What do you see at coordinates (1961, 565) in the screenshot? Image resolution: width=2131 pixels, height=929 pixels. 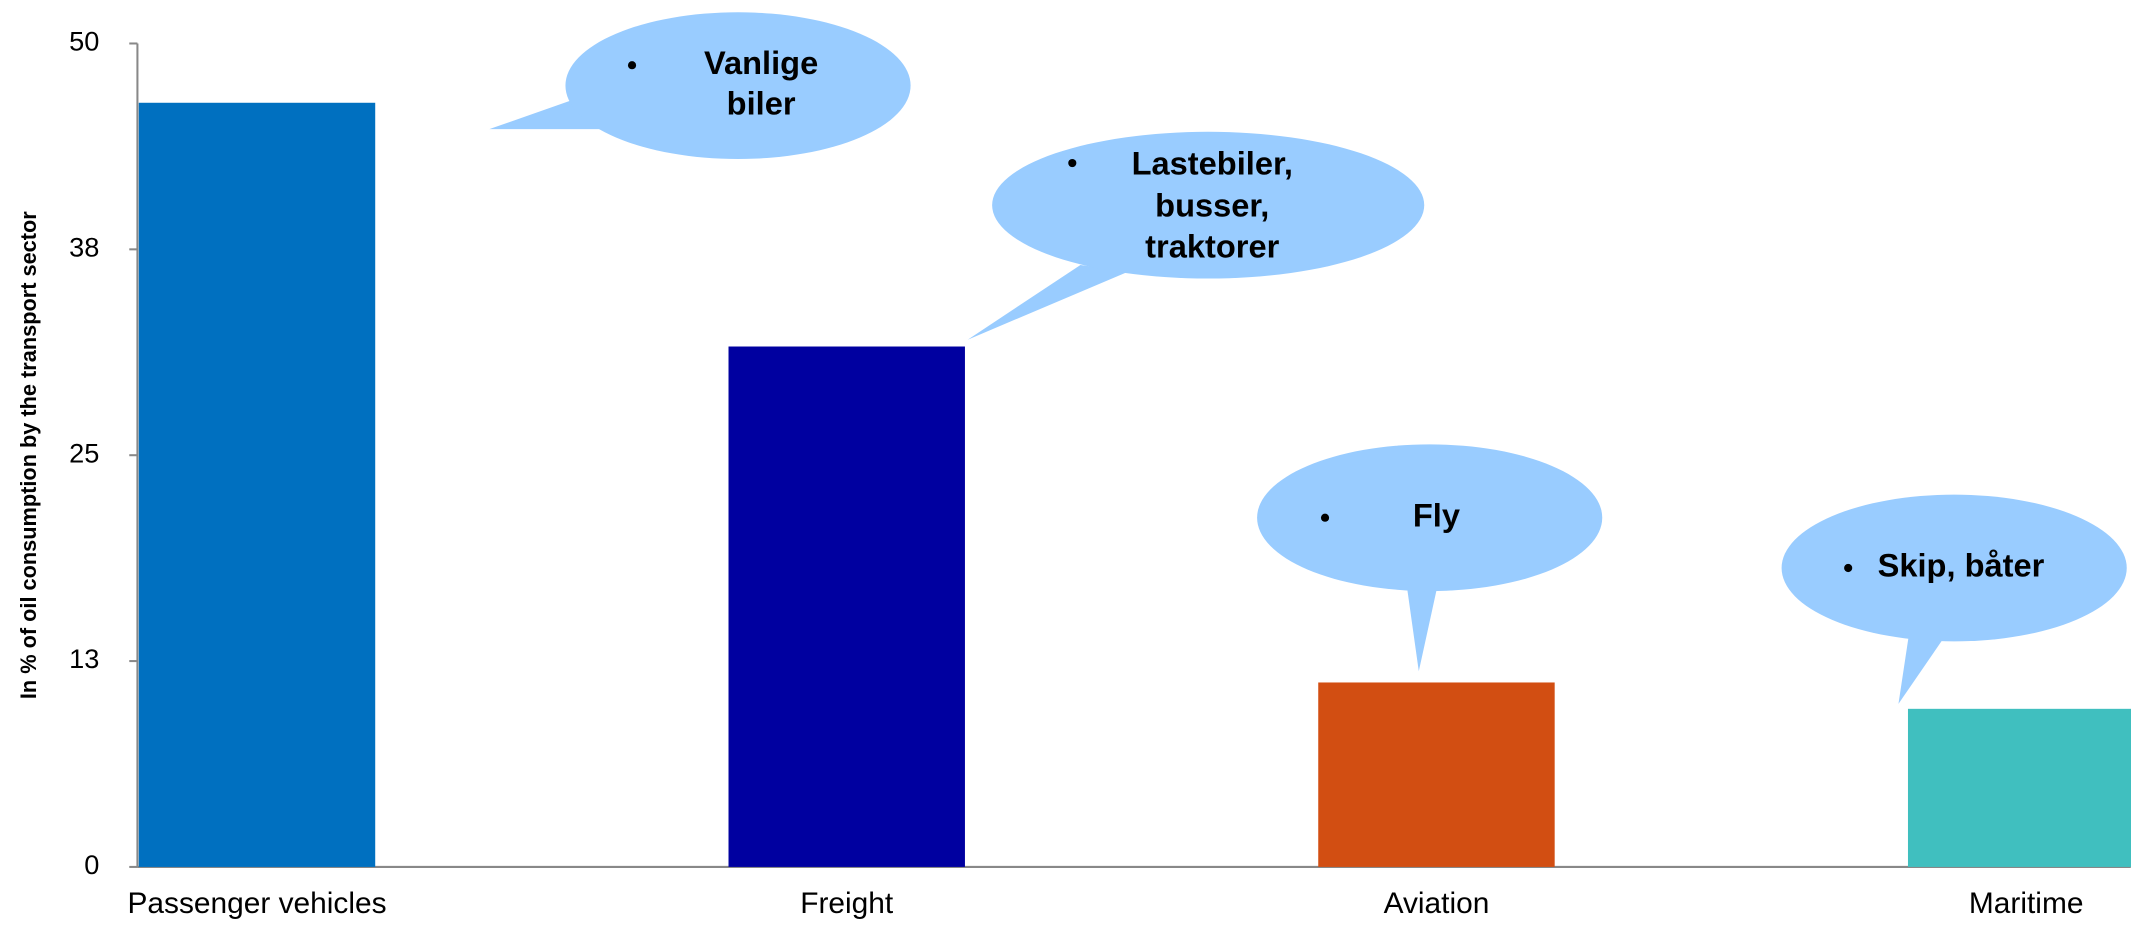 I see `callout-text: Skip, båter` at bounding box center [1961, 565].